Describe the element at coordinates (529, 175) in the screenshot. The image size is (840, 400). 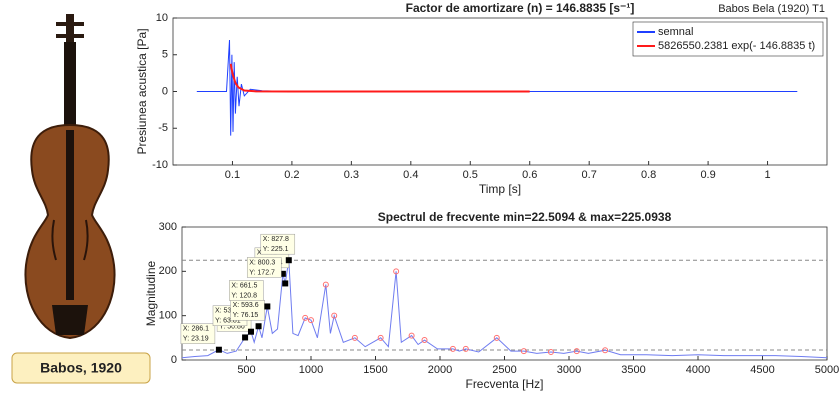
I see `x-tick-label: 0.6` at that location.